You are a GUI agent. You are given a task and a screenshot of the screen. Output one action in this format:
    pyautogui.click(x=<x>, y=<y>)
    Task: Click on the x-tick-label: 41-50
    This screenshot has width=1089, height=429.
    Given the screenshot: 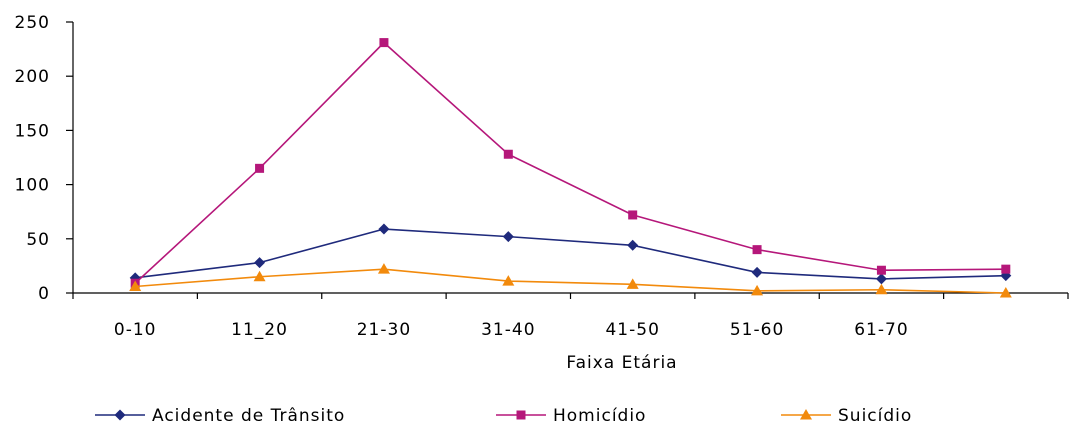 What is the action you would take?
    pyautogui.click(x=632, y=330)
    